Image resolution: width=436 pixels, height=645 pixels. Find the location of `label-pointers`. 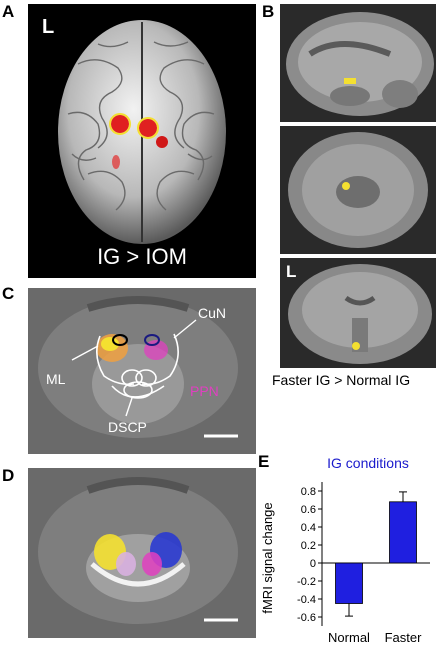

label-pointers is located at coordinates (134, 368).